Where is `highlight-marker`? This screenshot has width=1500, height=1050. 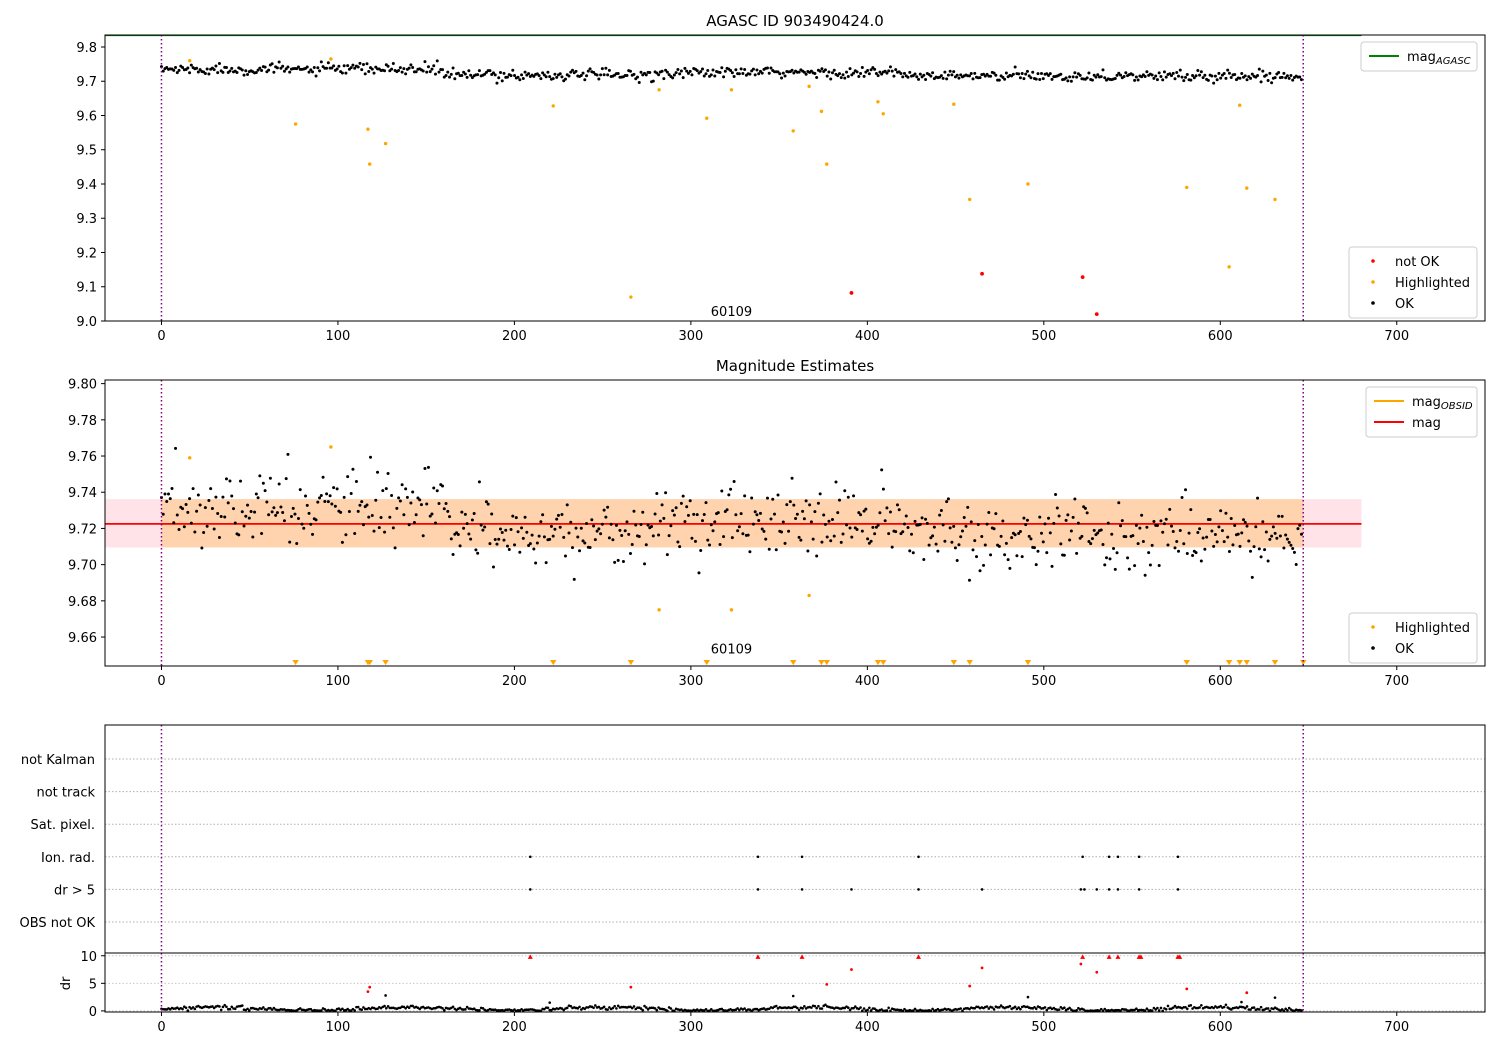 highlight-marker is located at coordinates (826, 662).